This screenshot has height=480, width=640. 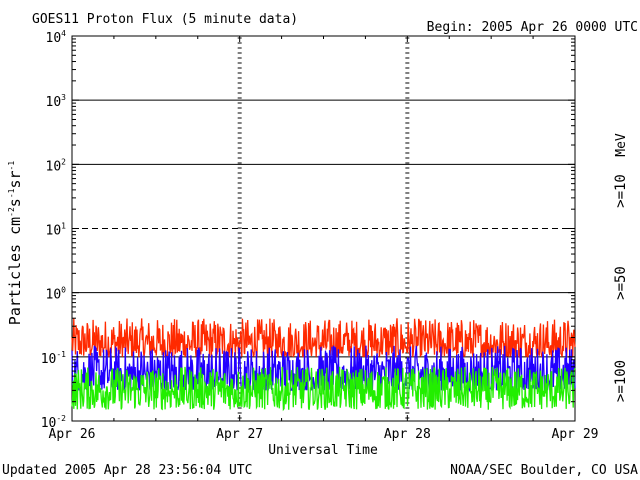 What do you see at coordinates (621, 145) in the screenshot?
I see `unit-label: MeV` at bounding box center [621, 145].